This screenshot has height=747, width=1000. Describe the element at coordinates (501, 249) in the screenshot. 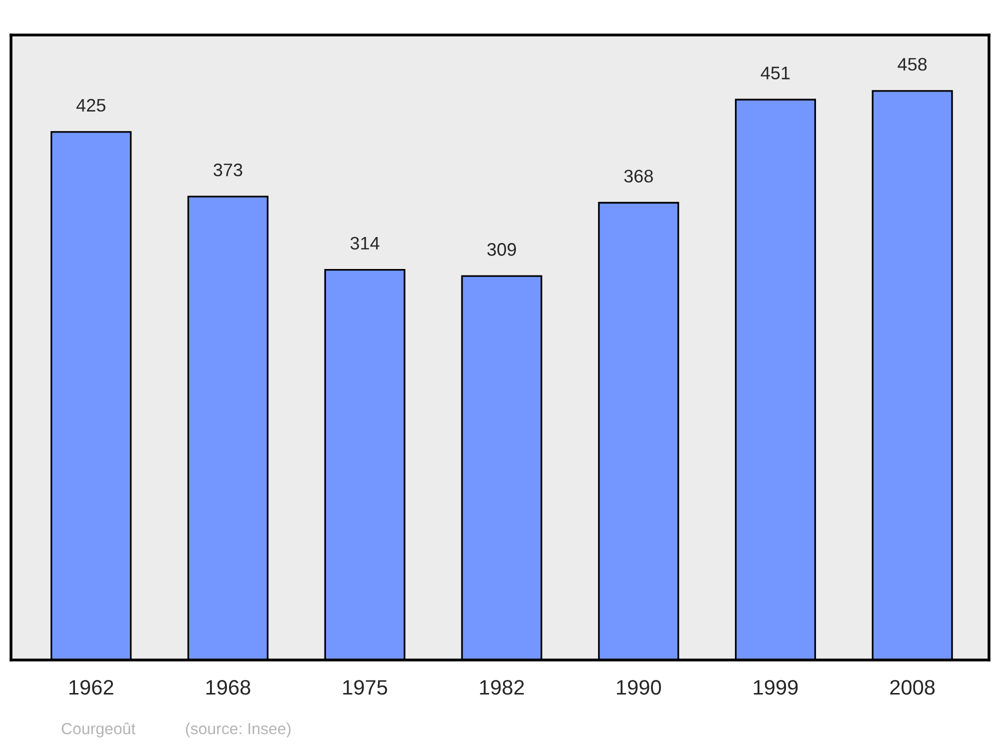

I see `data-label: 309` at that location.